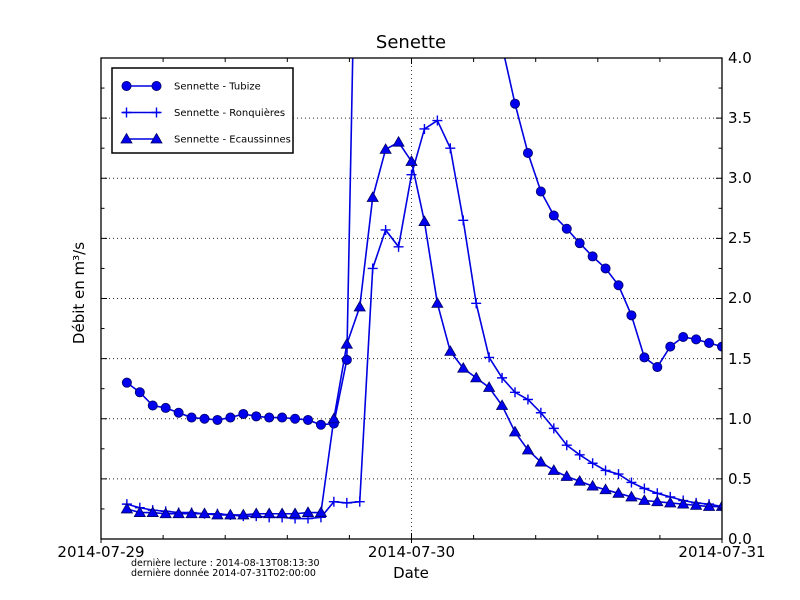 The width and height of the screenshot is (800, 600). Describe the element at coordinates (740, 118) in the screenshot. I see `y-tick-3.5: 3.5` at that location.